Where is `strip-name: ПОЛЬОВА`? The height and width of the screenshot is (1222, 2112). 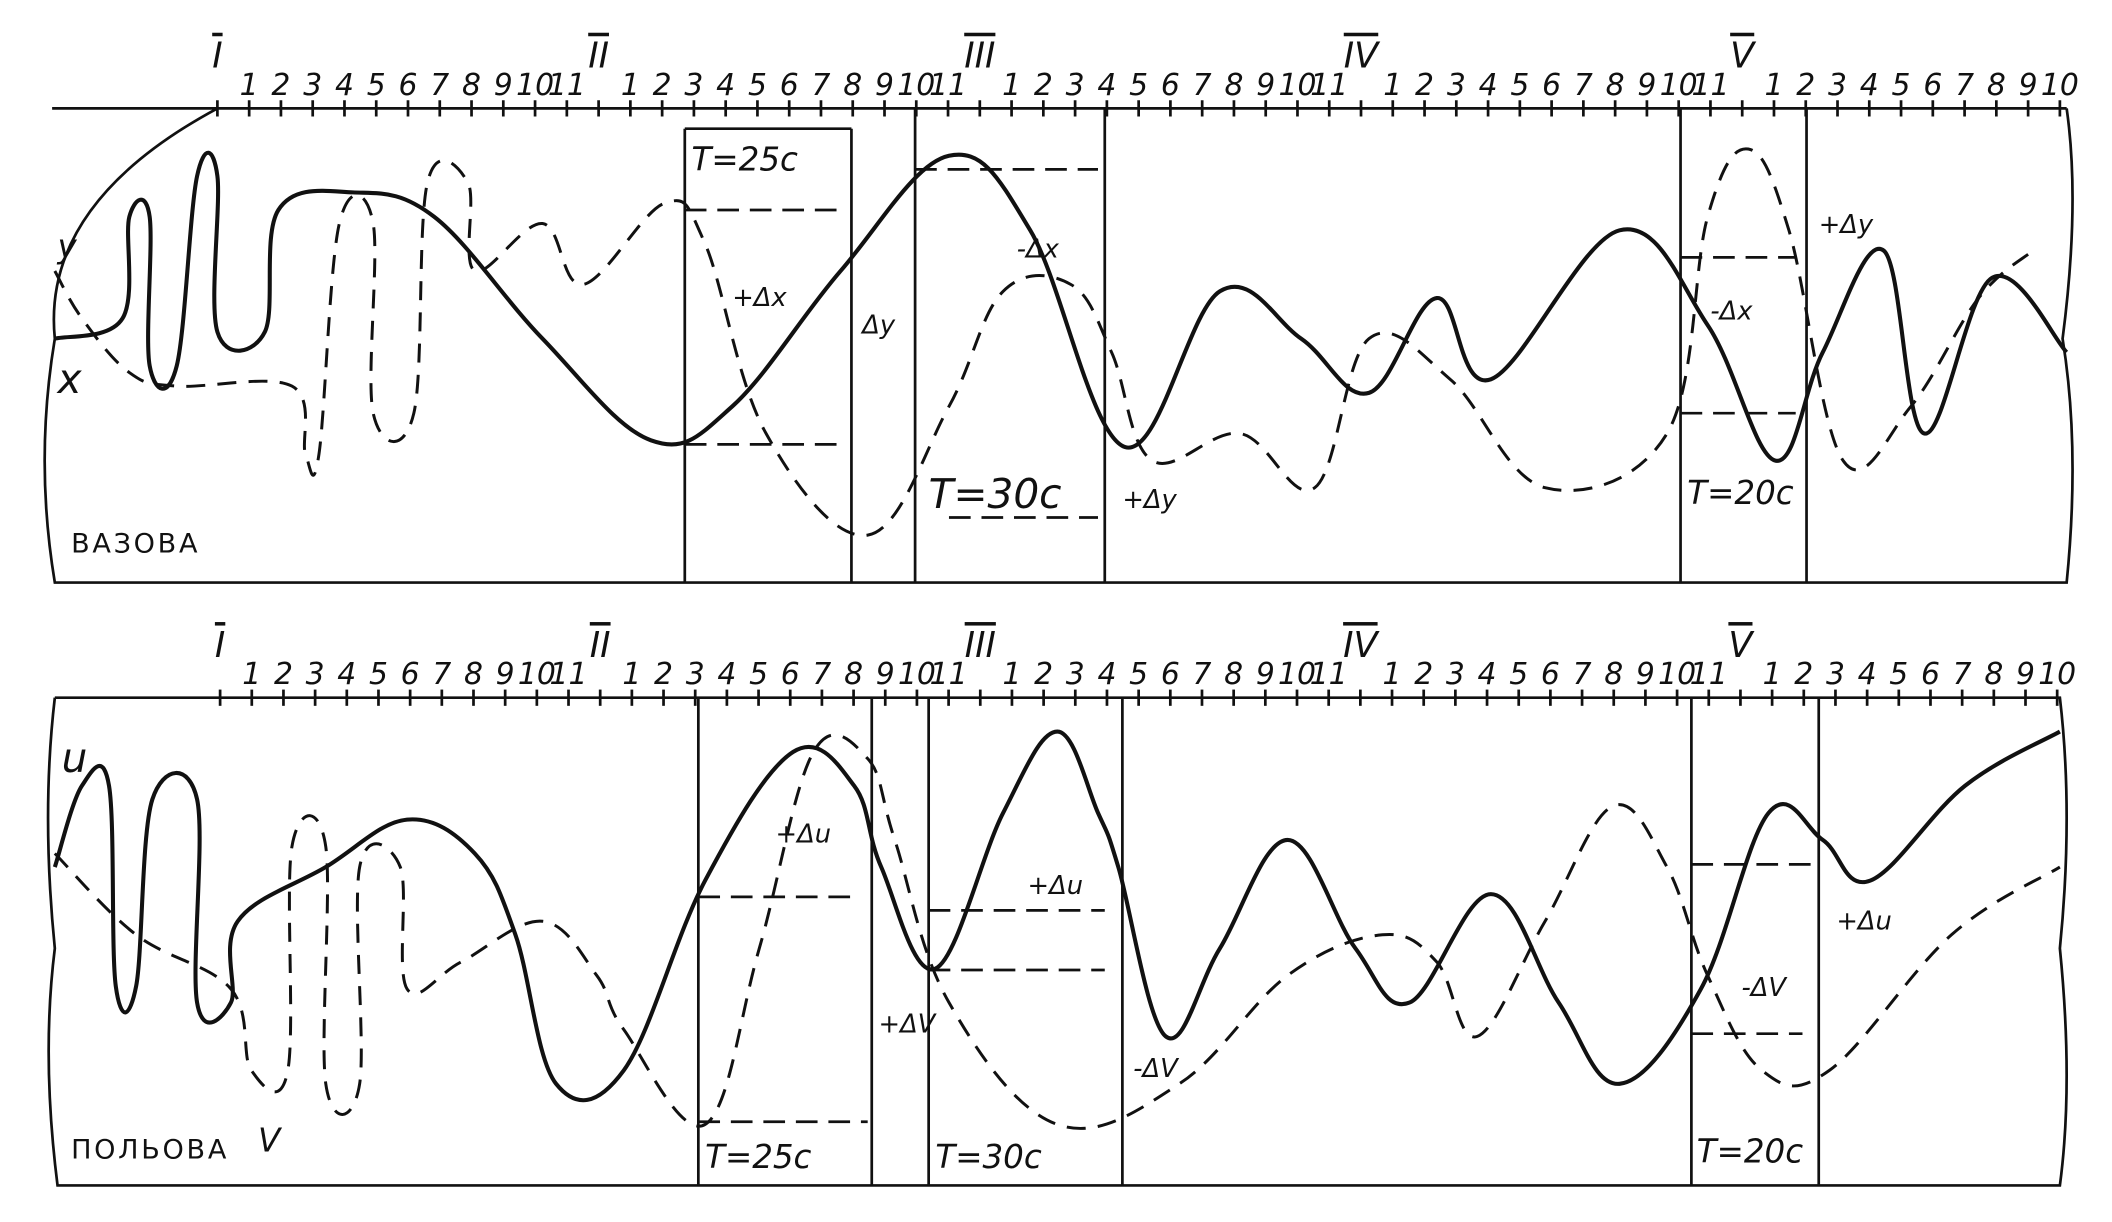
strip-name: ПОЛЬОВА is located at coordinates (150, 1149).